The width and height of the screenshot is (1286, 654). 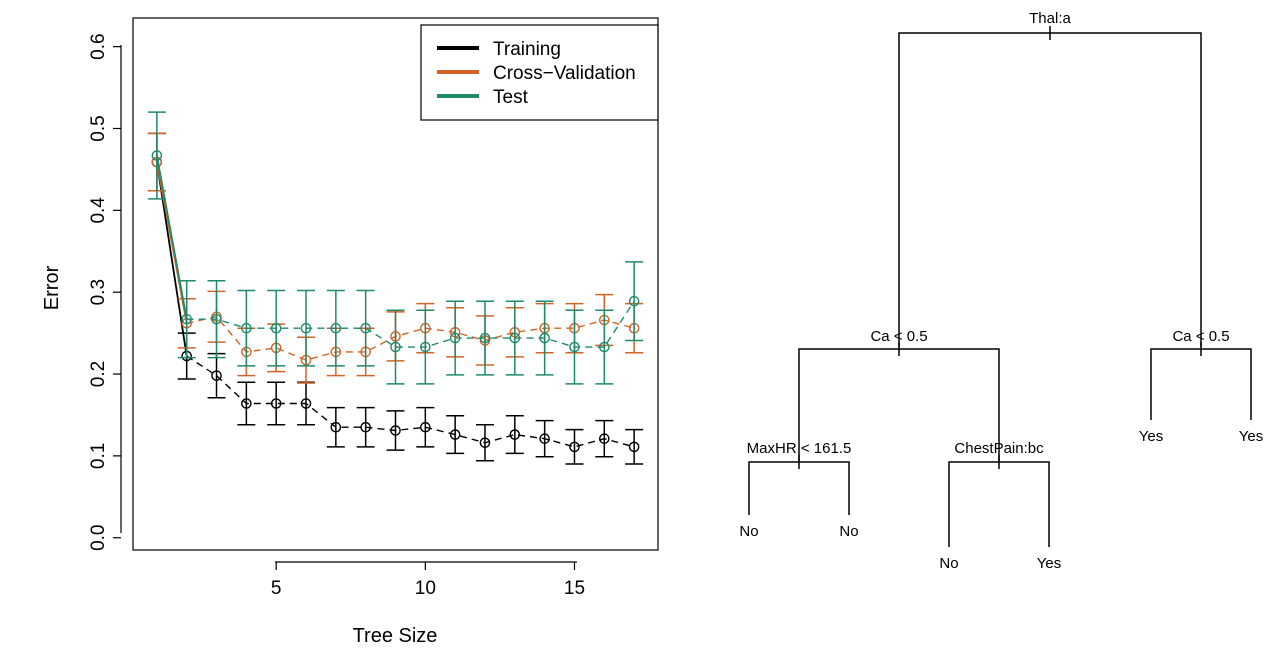 What do you see at coordinates (799, 488) in the screenshot?
I see `tree-branch-maxhr` at bounding box center [799, 488].